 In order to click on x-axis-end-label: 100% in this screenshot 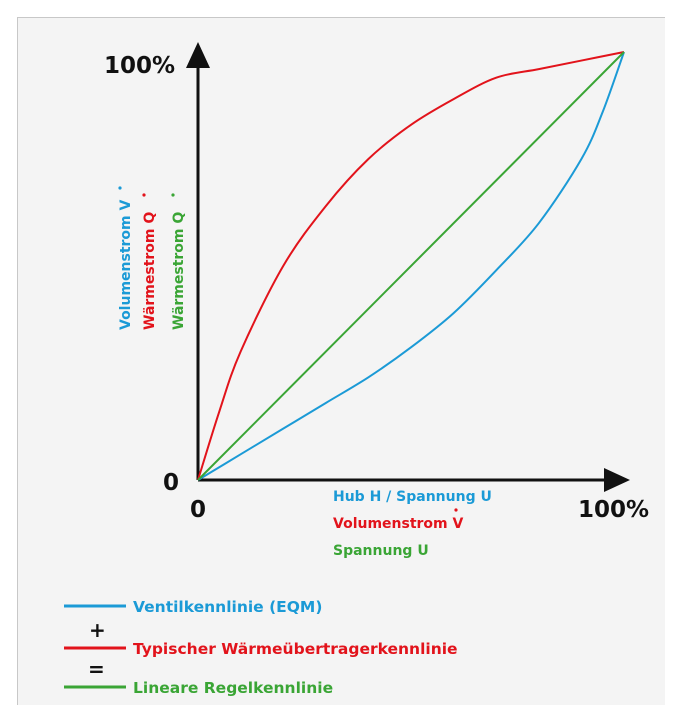, I will do `click(613, 510)`.